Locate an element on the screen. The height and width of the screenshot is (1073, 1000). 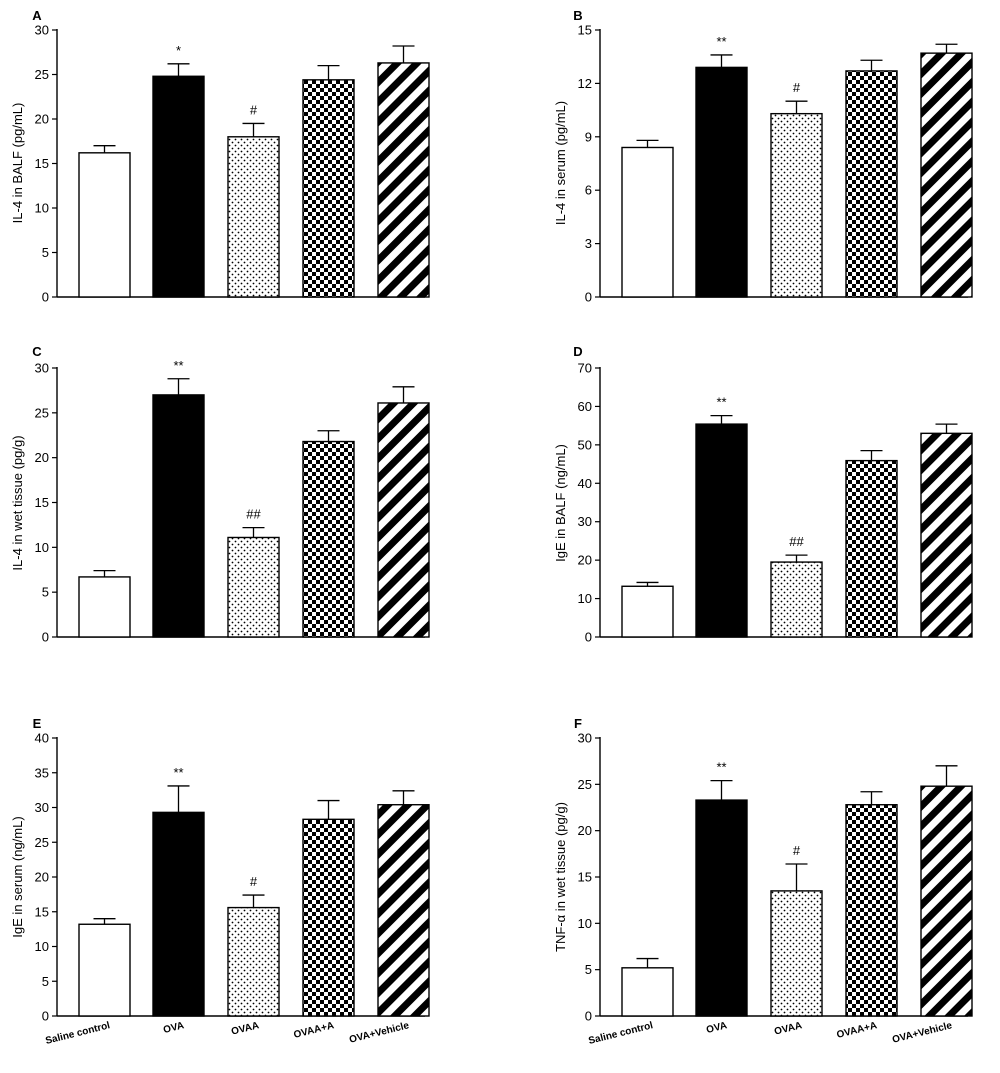
y-tick-label: 12 is located at coordinates (585, 83).